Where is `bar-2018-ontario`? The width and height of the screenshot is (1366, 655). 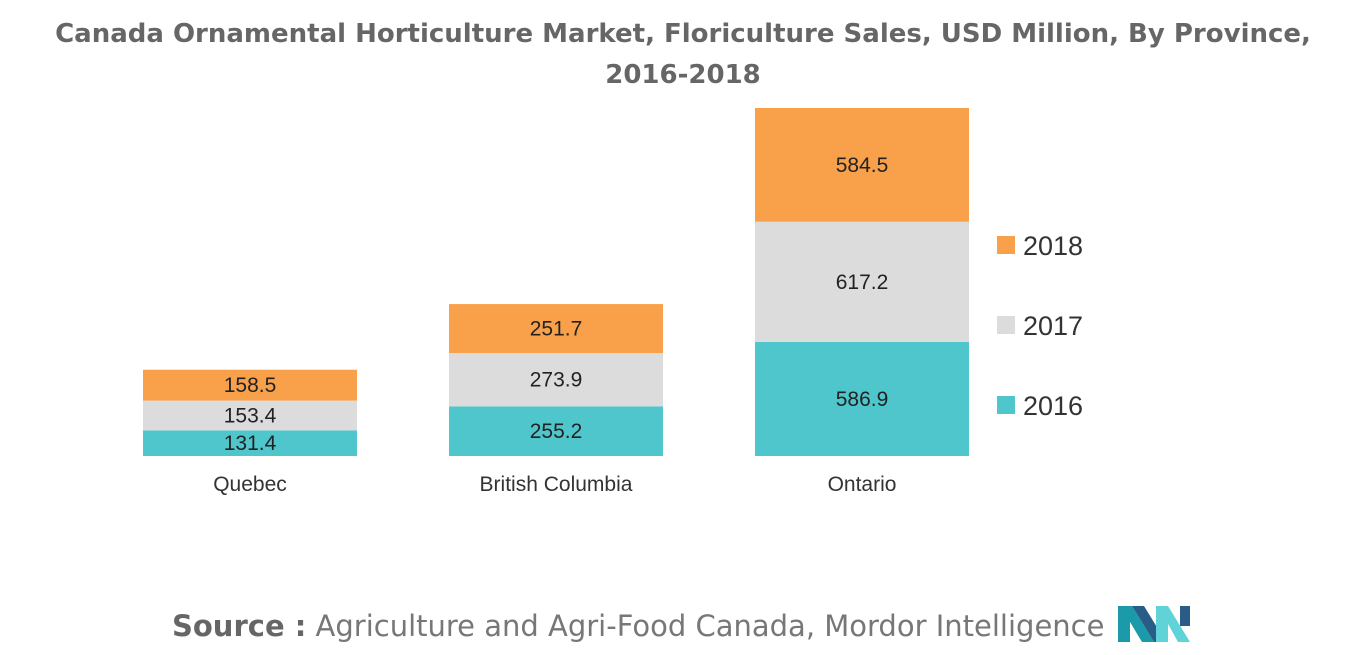
bar-2018-ontario is located at coordinates (862, 165).